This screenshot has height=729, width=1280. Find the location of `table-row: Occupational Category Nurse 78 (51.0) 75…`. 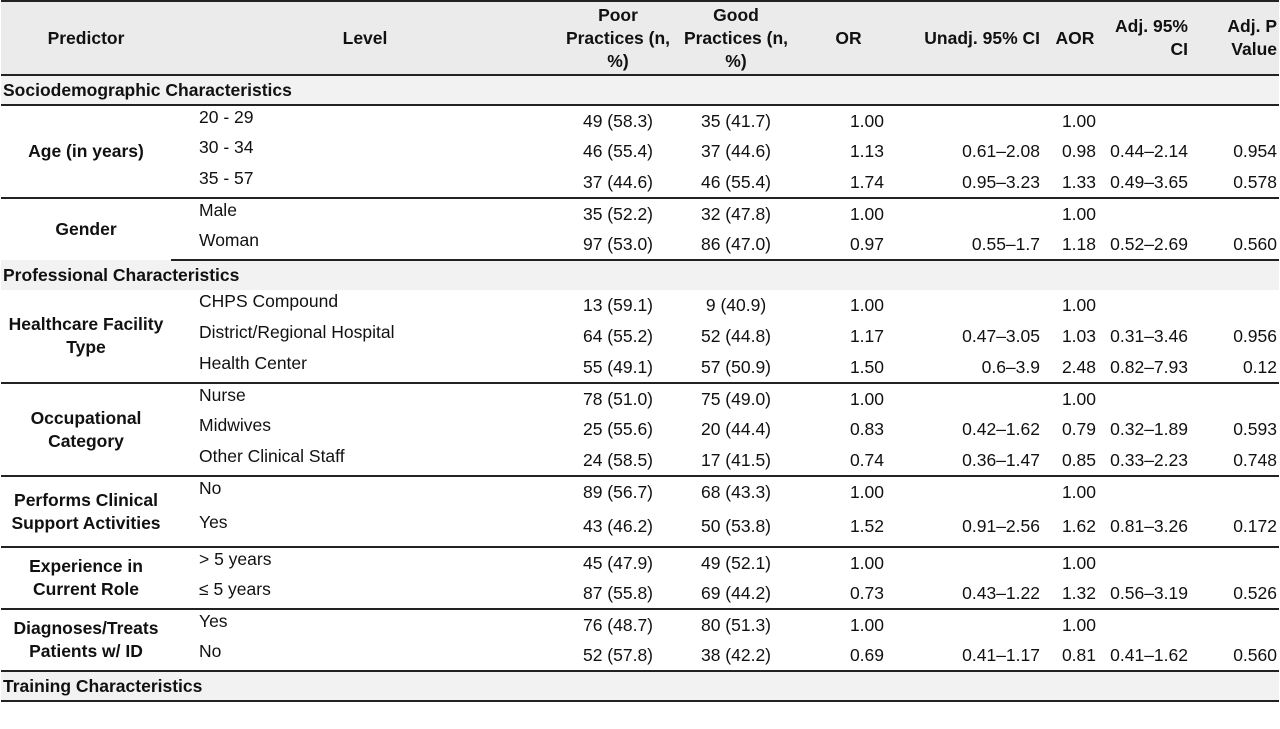

table-row: Occupational Category Nurse 78 (51.0) 75… is located at coordinates (640, 429).